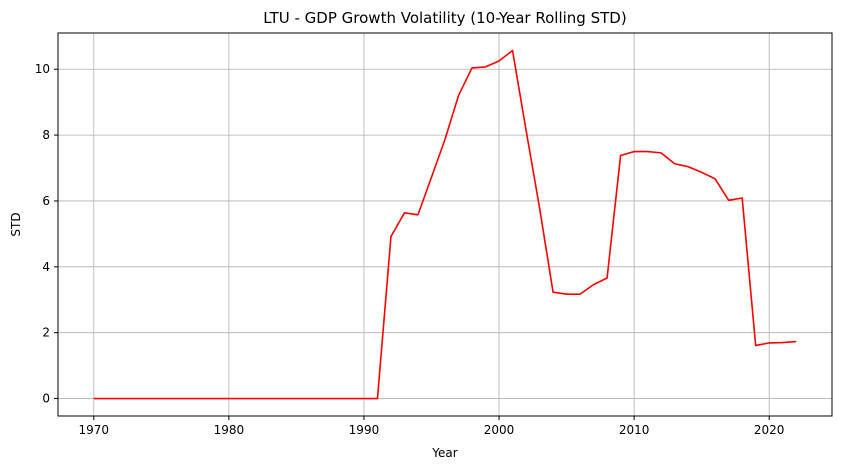 The height and width of the screenshot is (470, 841). What do you see at coordinates (42, 69) in the screenshot?
I see `y-tick-label: 10` at bounding box center [42, 69].